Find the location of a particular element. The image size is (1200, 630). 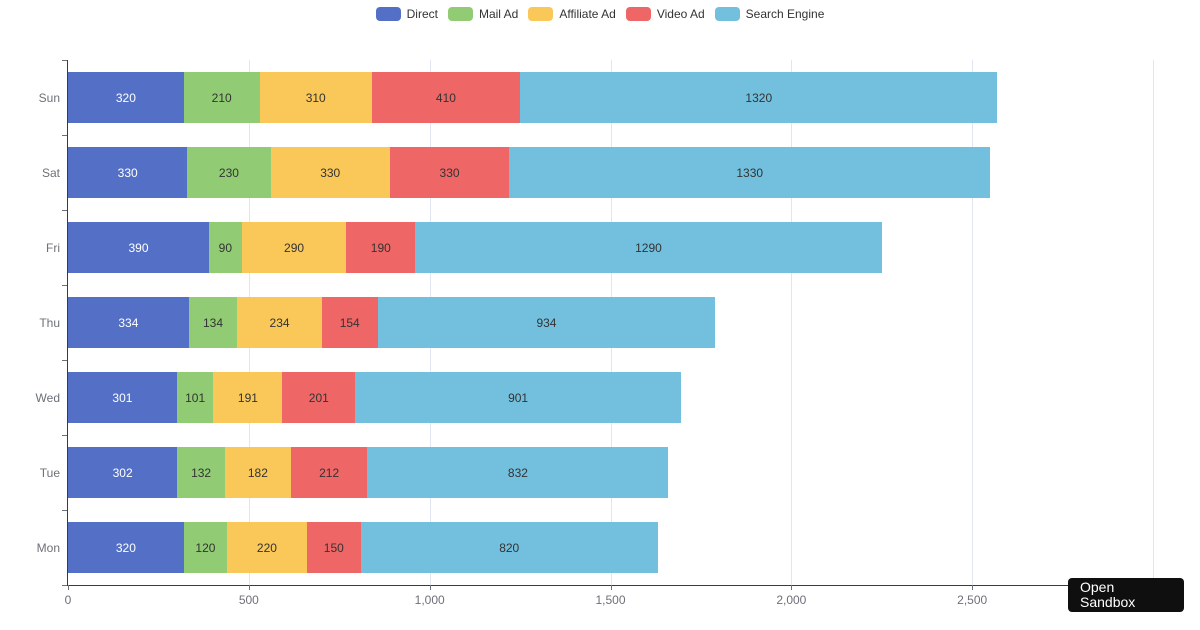

bar-segment-mail-ad: 210 is located at coordinates (221, 97).